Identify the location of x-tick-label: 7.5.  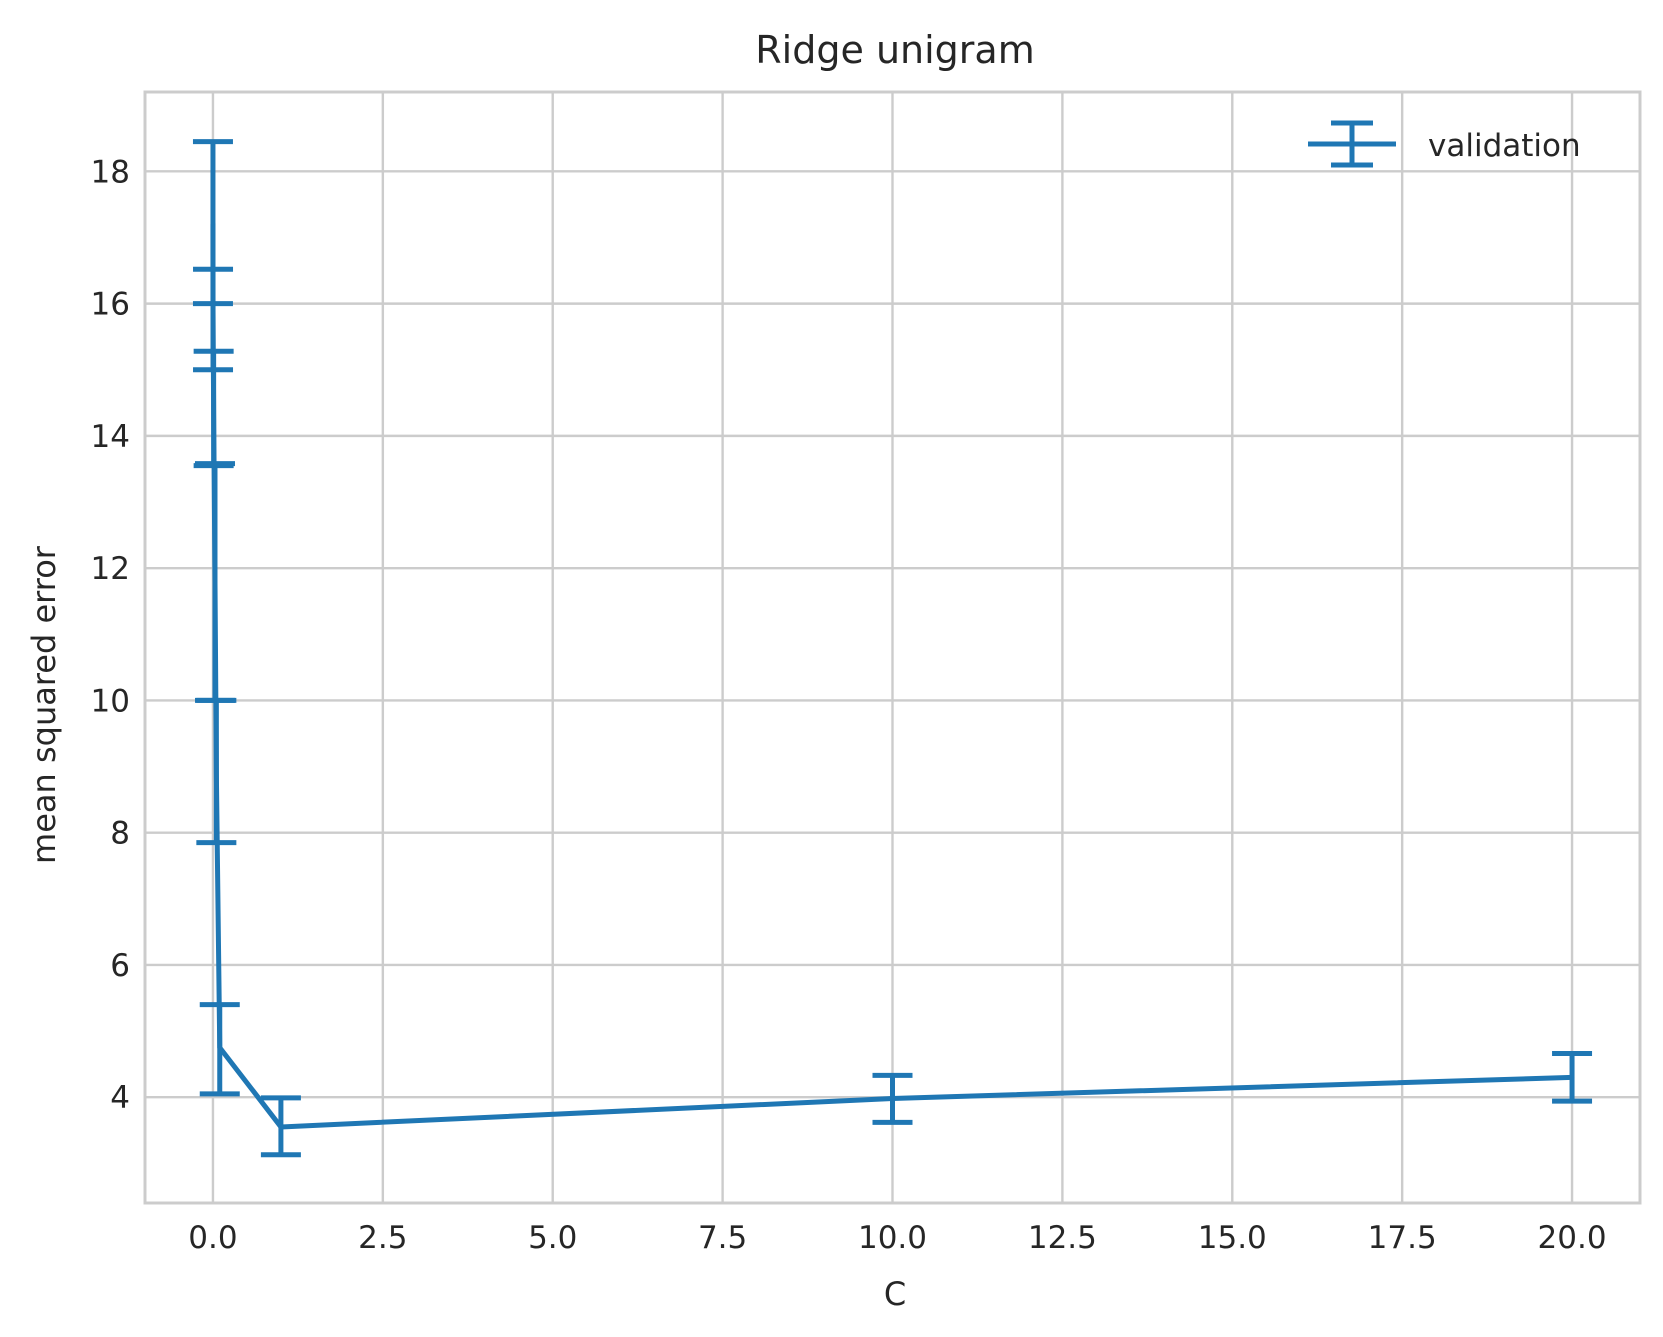
(722, 1238).